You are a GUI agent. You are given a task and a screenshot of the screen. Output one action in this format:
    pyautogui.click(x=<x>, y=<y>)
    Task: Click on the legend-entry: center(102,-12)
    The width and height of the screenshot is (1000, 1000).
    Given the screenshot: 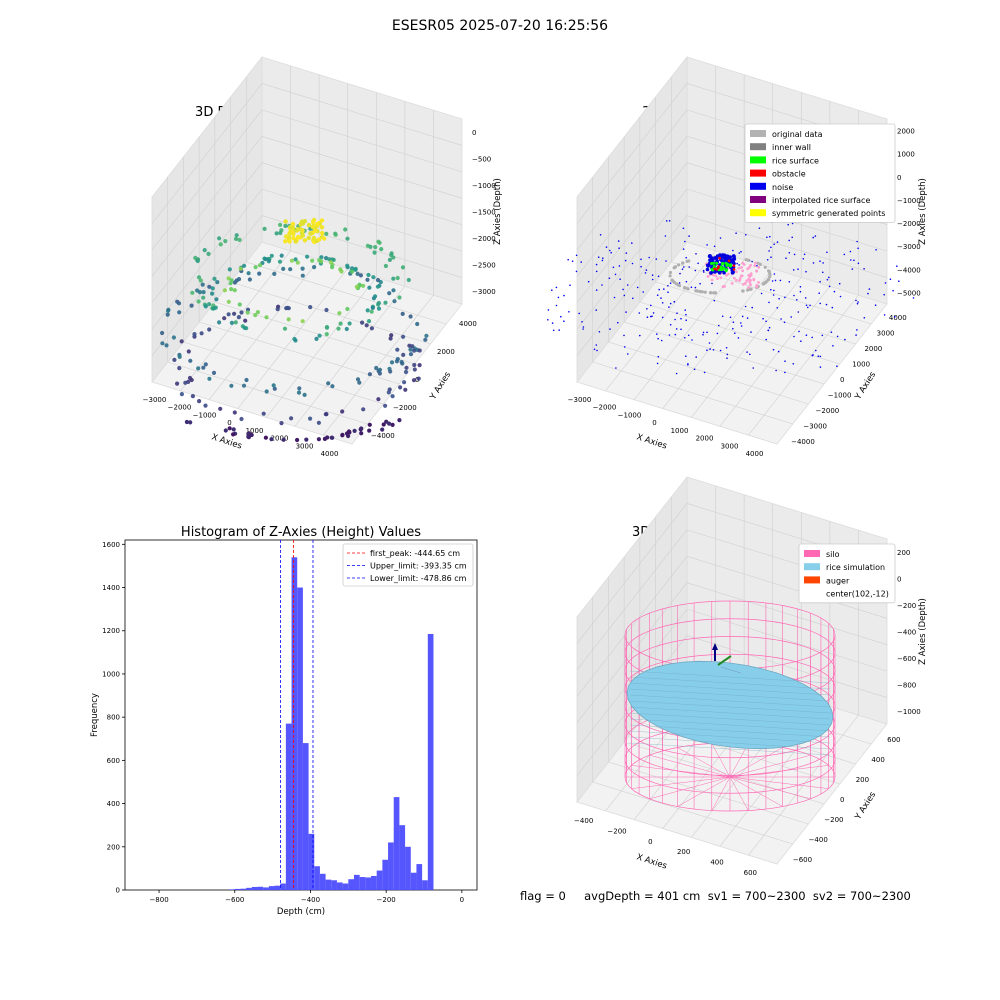 What is the action you would take?
    pyautogui.click(x=857, y=594)
    